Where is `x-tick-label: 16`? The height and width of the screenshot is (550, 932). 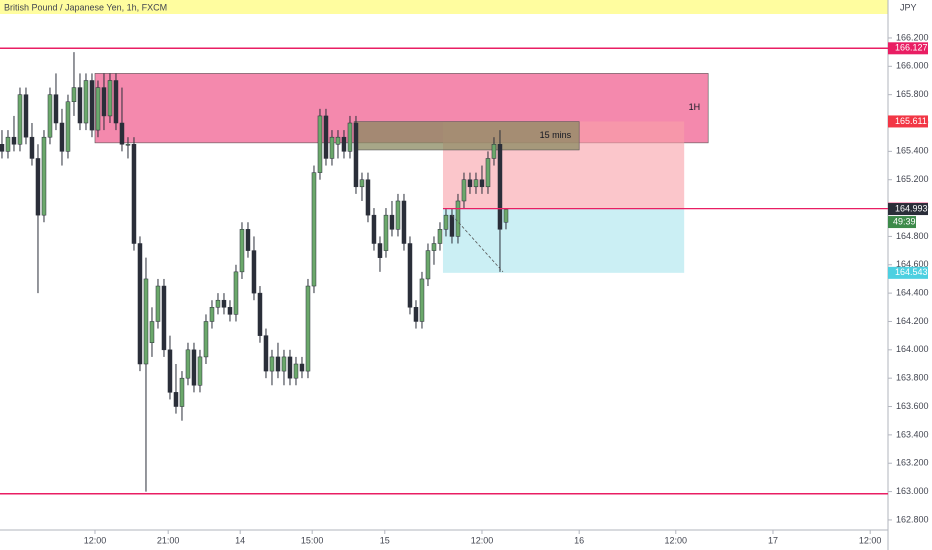
x-tick-label: 16 is located at coordinates (579, 540).